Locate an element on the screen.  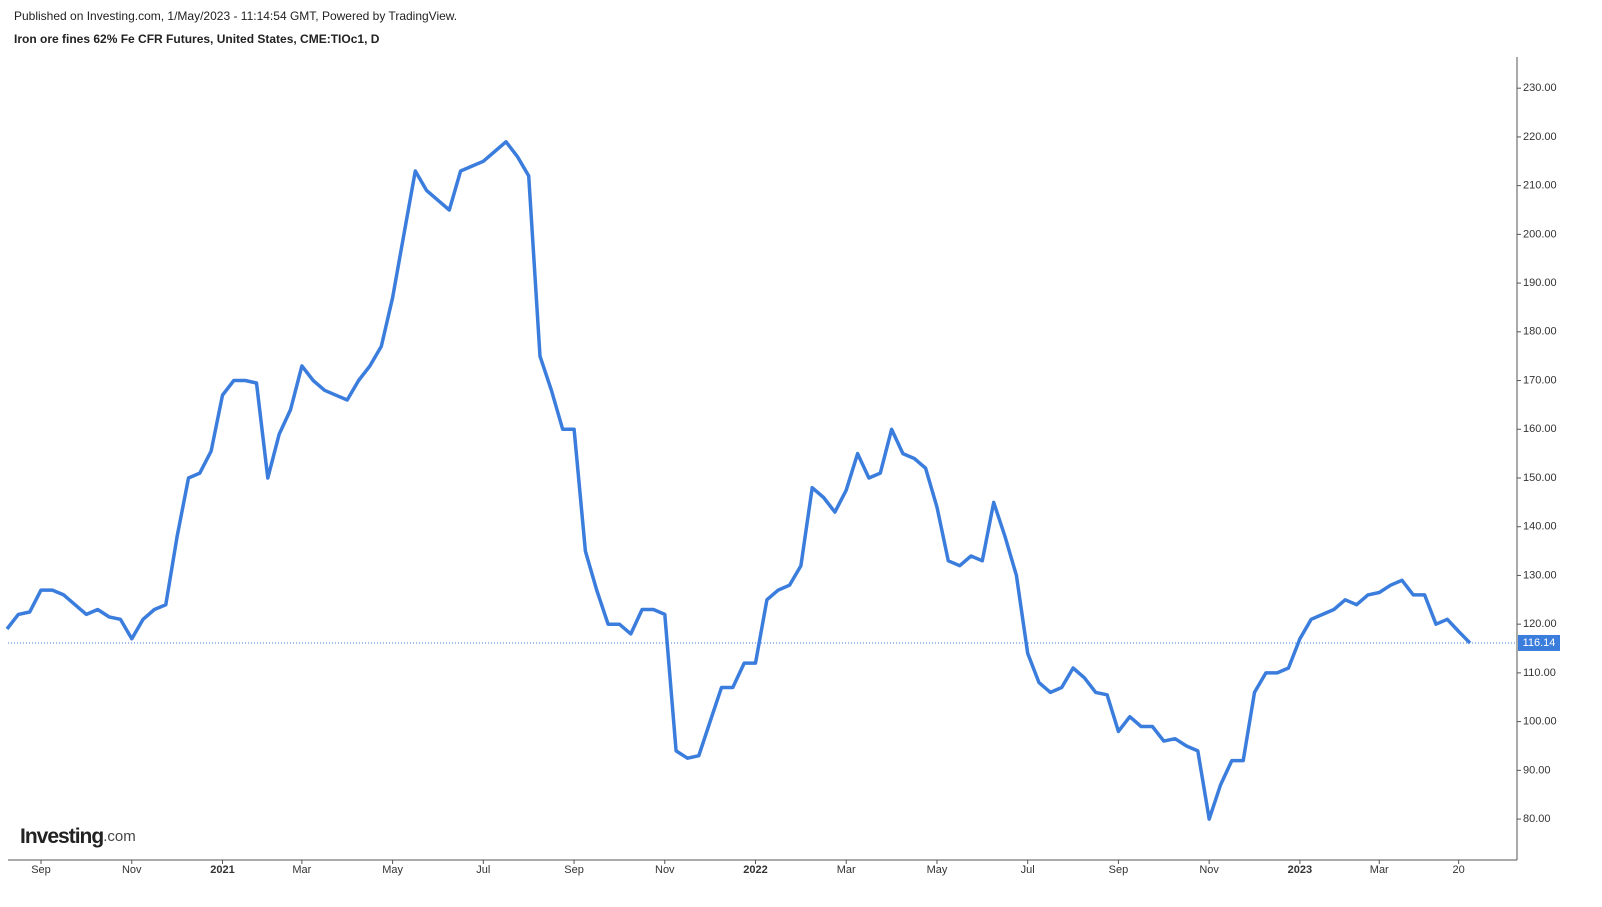
y-tick-label: 190.00 is located at coordinates (1540, 283).